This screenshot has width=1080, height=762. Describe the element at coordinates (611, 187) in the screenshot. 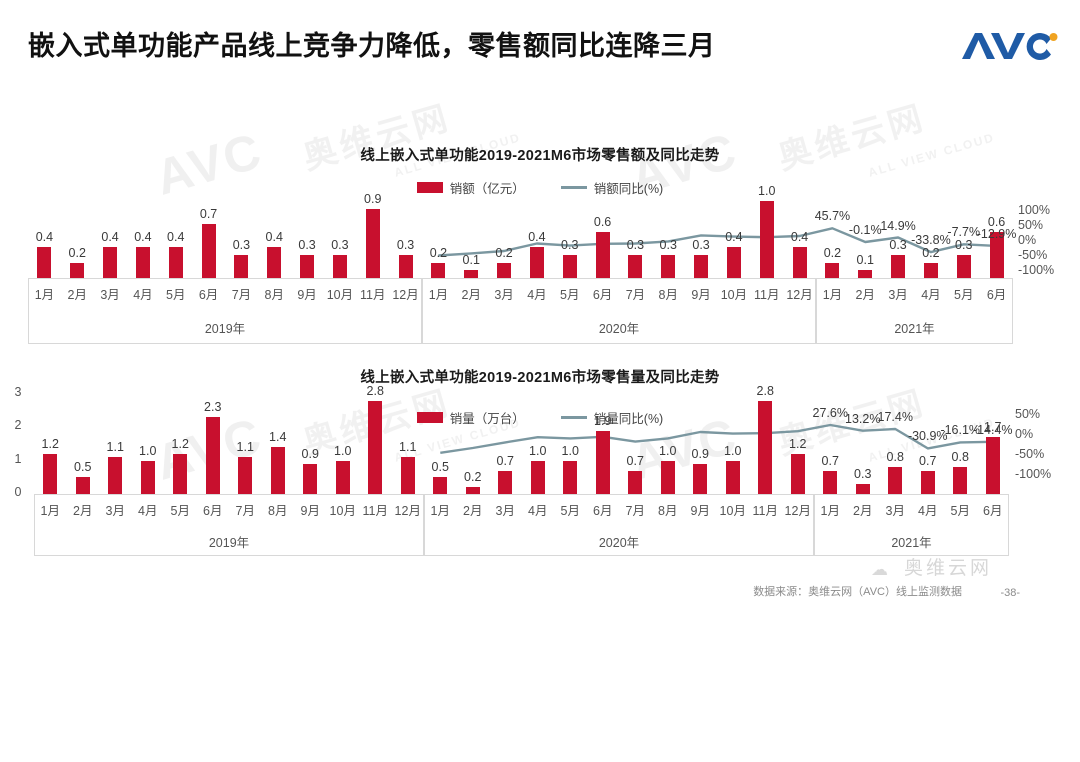

I see `legend-item-line-value: 销额同比(%)` at that location.